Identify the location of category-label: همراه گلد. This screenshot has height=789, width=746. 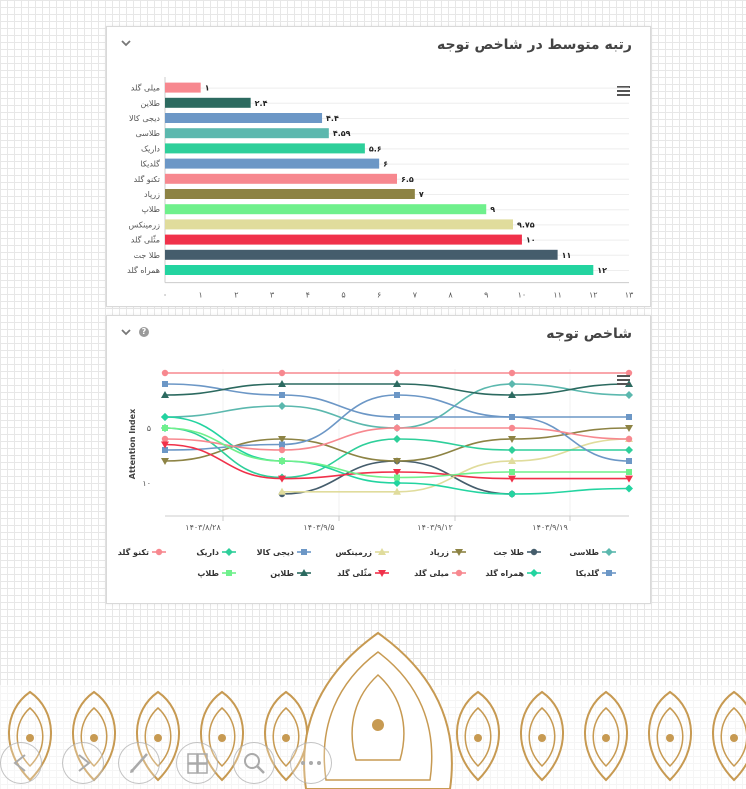
(143, 270).